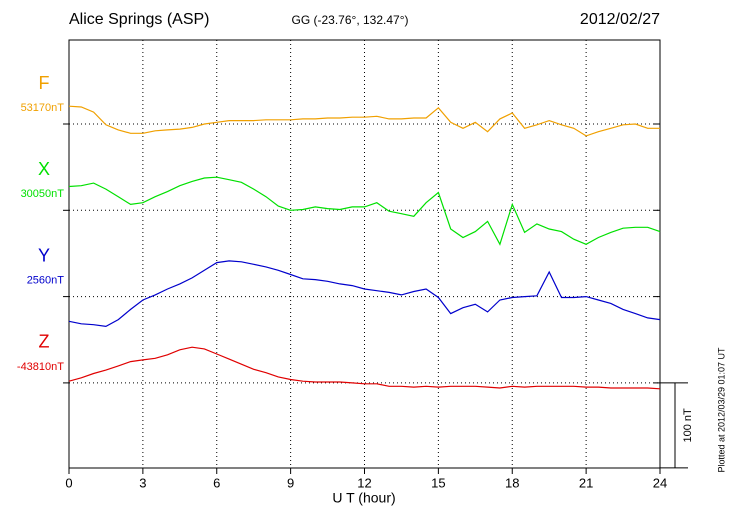  Describe the element at coordinates (586, 482) in the screenshot. I see `x-tick-label: 21` at that location.